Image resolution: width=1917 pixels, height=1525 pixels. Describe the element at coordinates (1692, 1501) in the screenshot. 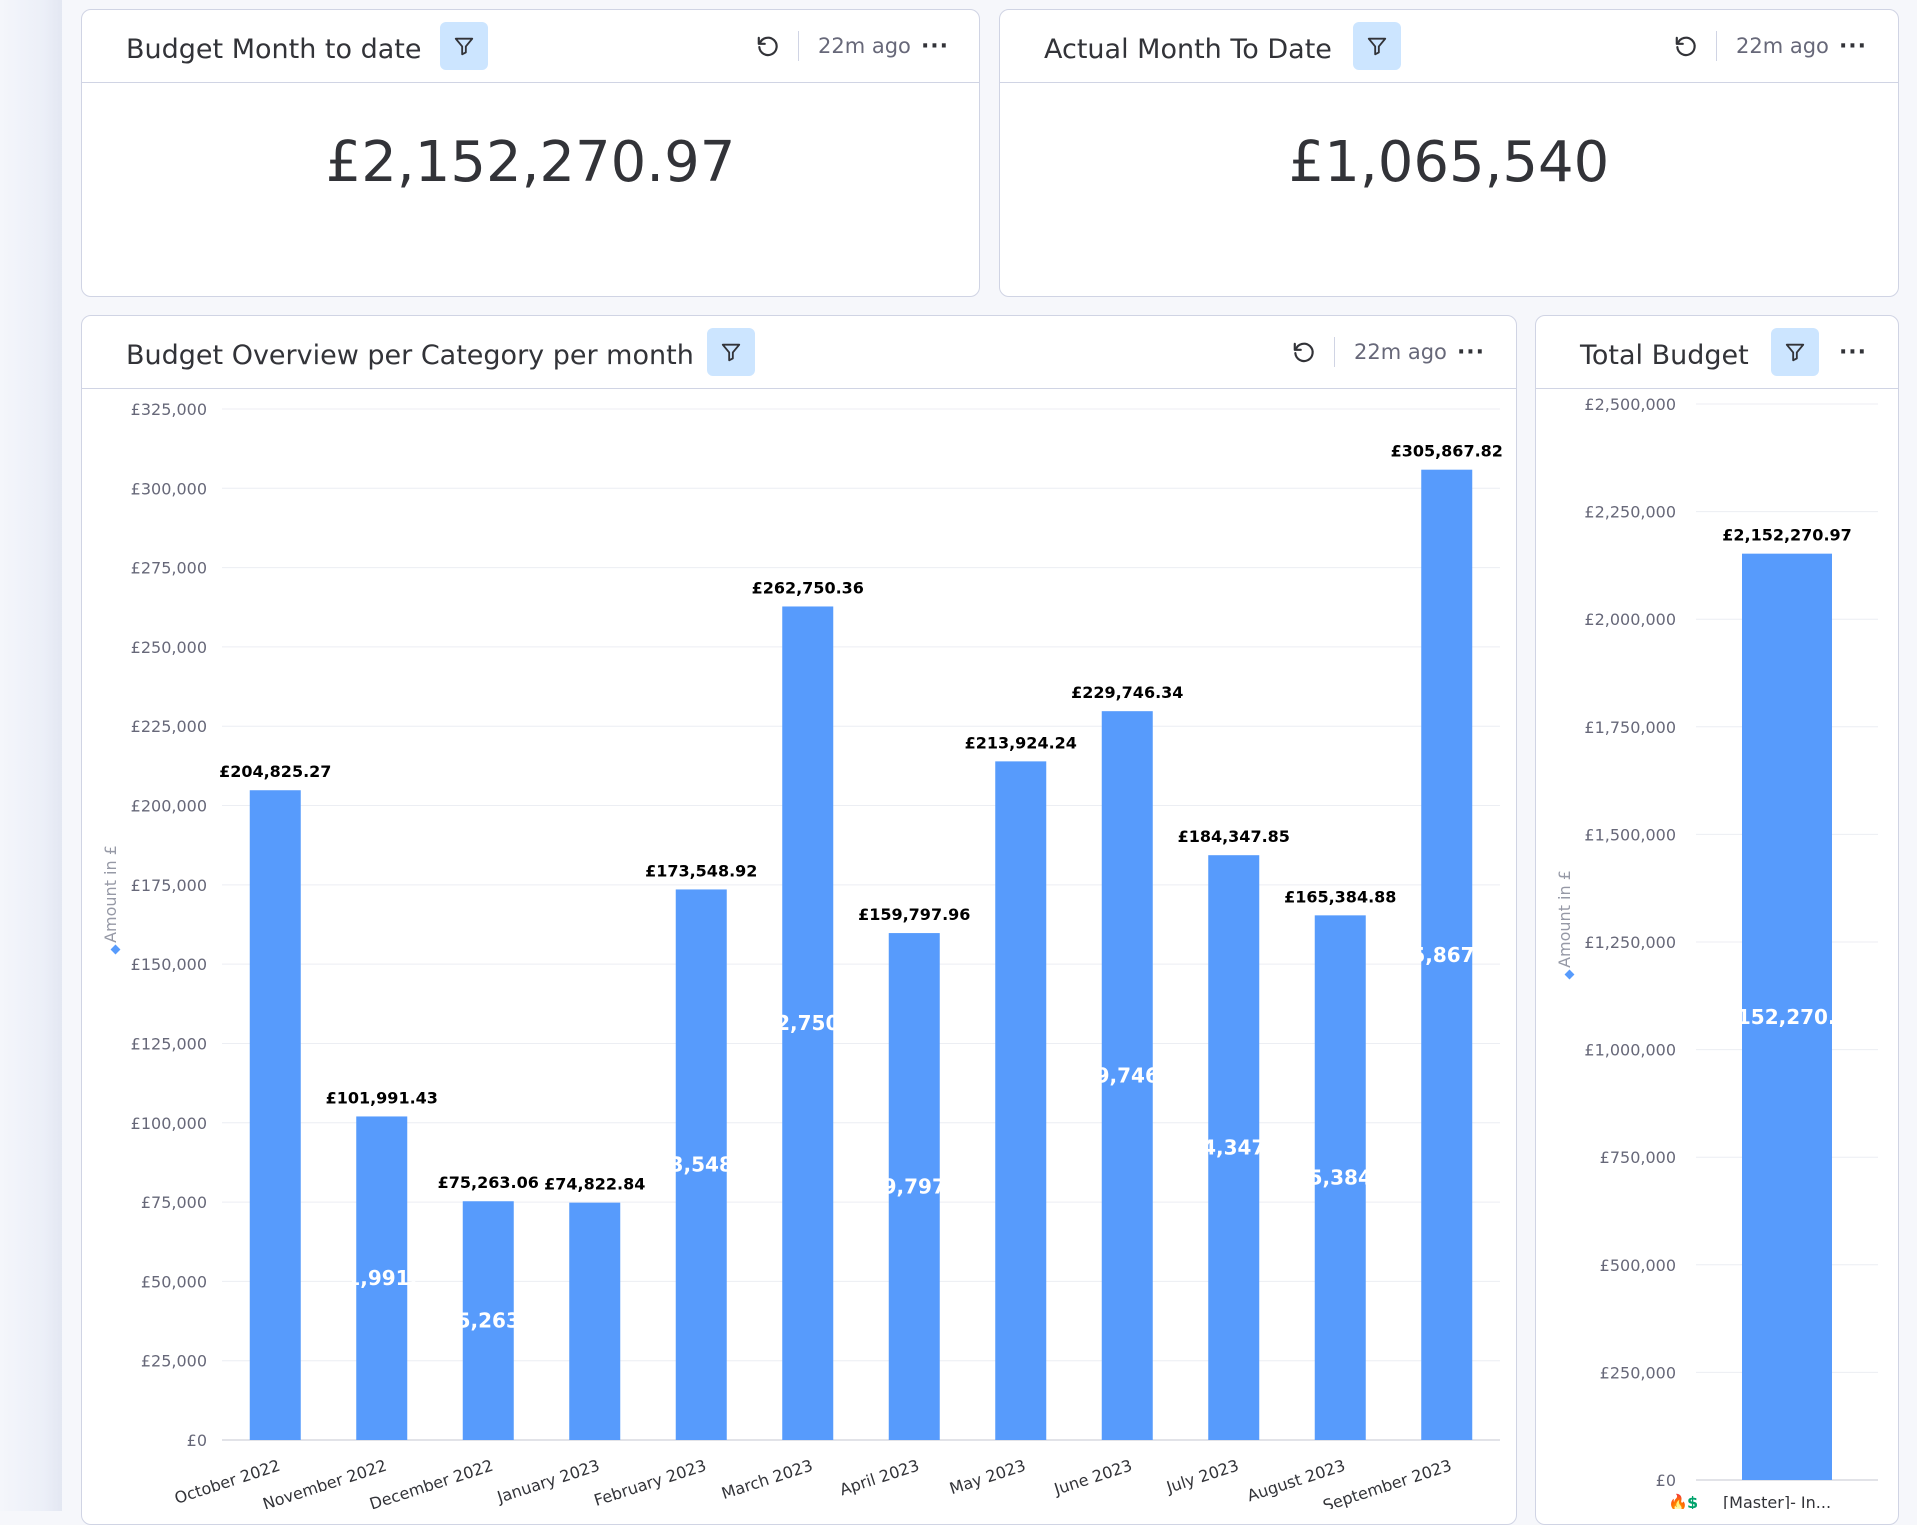

I see `dollar-icon: $` at that location.